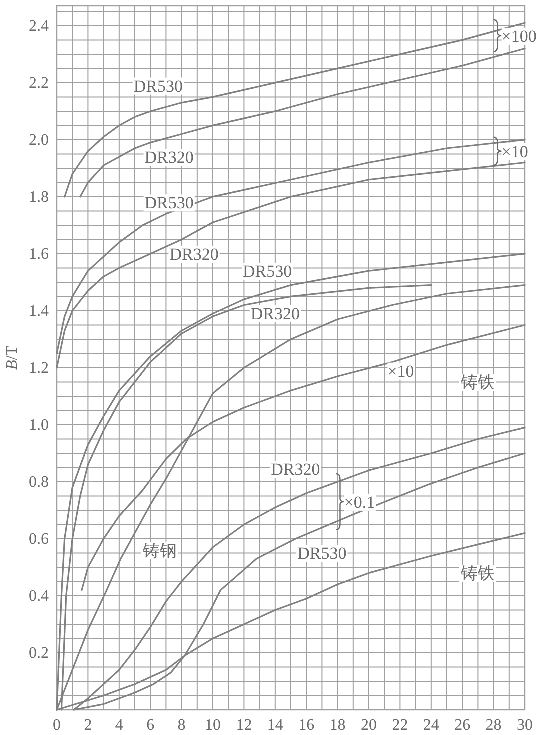 This screenshot has height=735, width=555. I want to click on x-tick-label: 24, so click(431, 725).